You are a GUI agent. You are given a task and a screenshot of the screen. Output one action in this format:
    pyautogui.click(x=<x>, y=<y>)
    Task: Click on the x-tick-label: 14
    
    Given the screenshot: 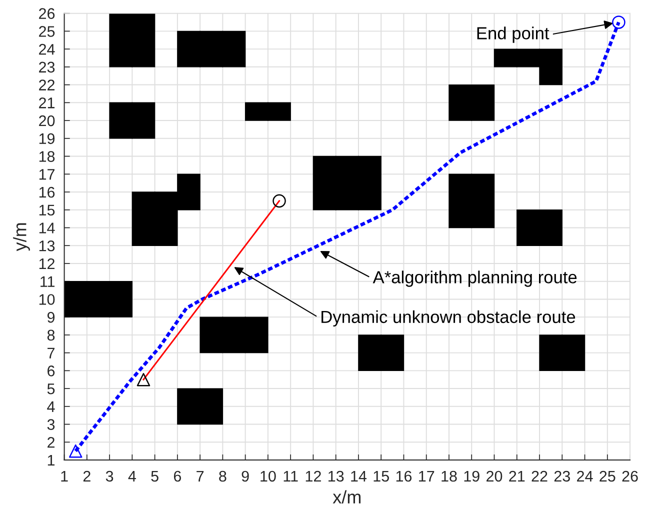 What is the action you would take?
    pyautogui.click(x=359, y=476)
    